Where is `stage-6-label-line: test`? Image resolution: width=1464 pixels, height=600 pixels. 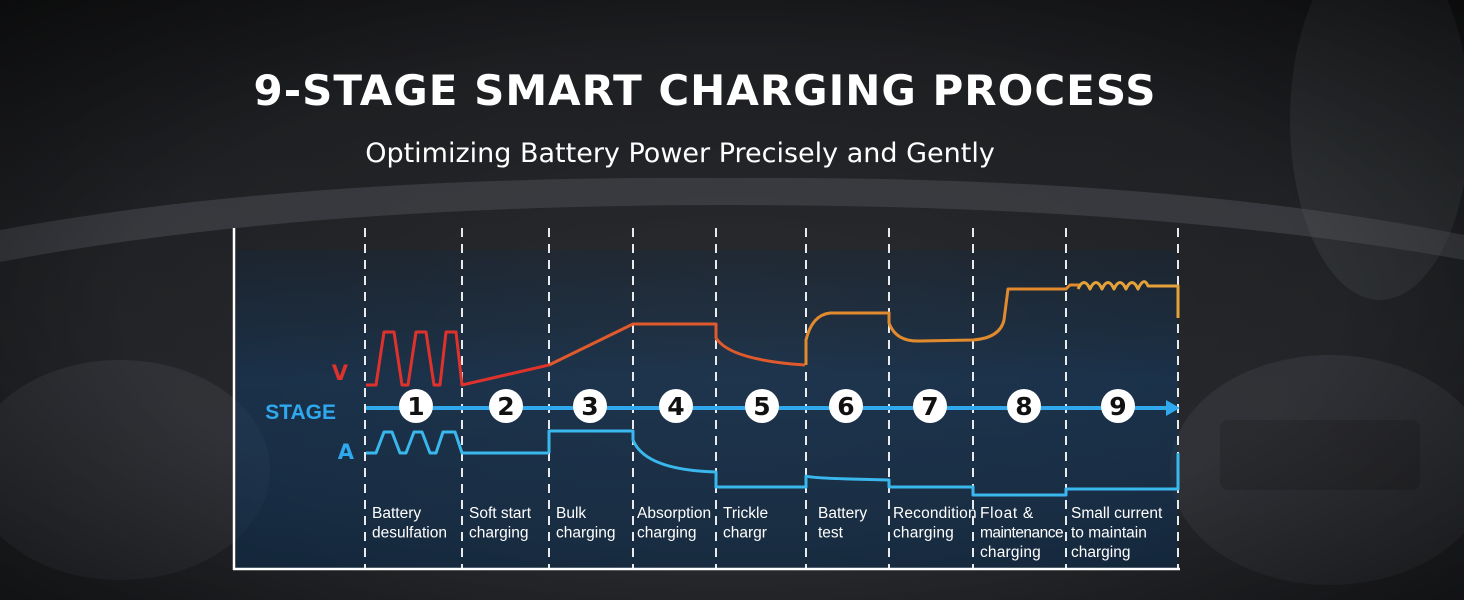 stage-6-label-line: test is located at coordinates (831, 533).